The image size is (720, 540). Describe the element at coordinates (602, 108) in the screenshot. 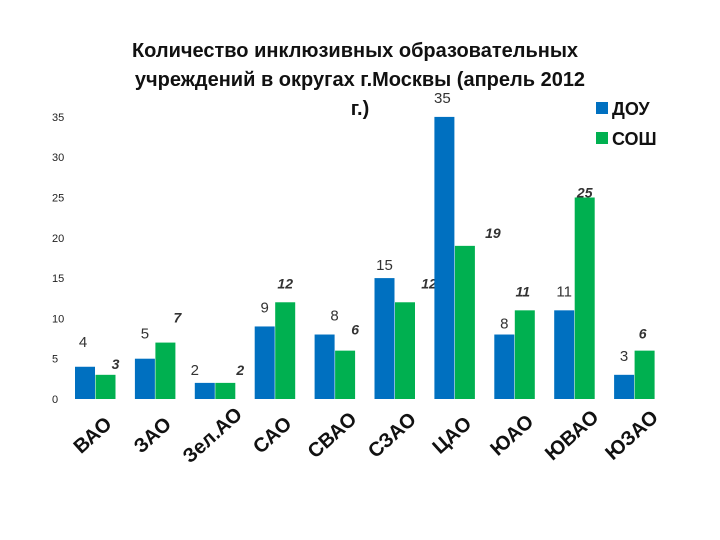

I see `legend-swatch-dou` at that location.